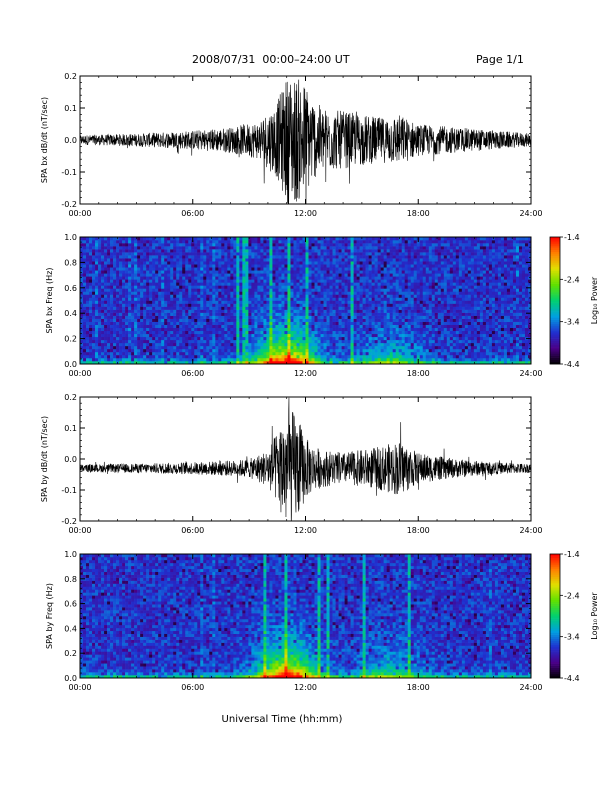  Describe the element at coordinates (49, 616) in the screenshot. I see `y-axis-label: SPA by Freq (Hz)` at that location.